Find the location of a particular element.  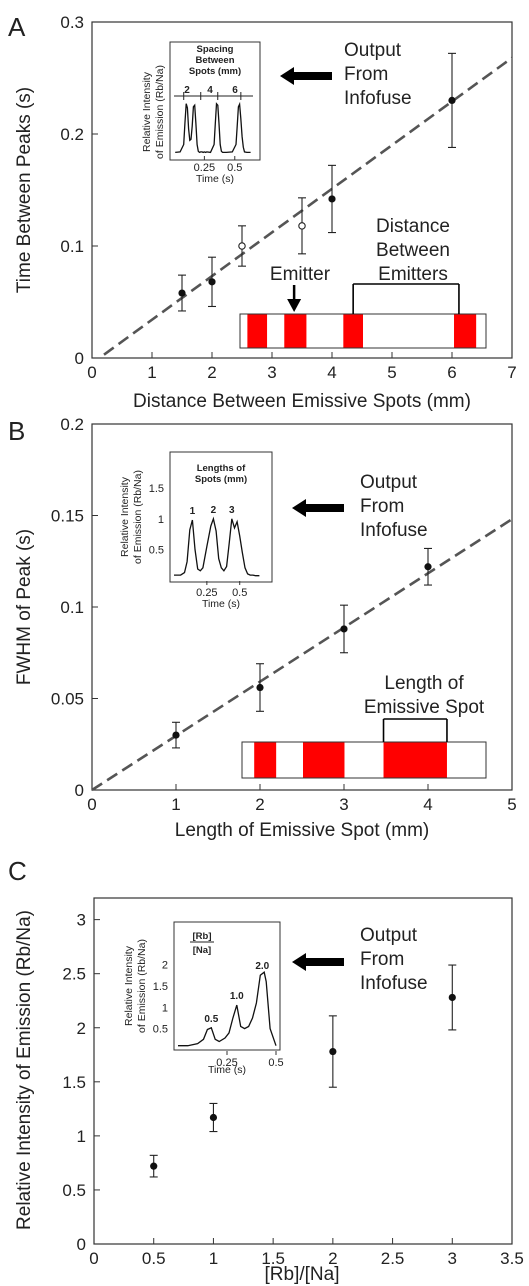

panel-a-y-axis-label: Time Between Peaks (s) is located at coordinates (24, 190).